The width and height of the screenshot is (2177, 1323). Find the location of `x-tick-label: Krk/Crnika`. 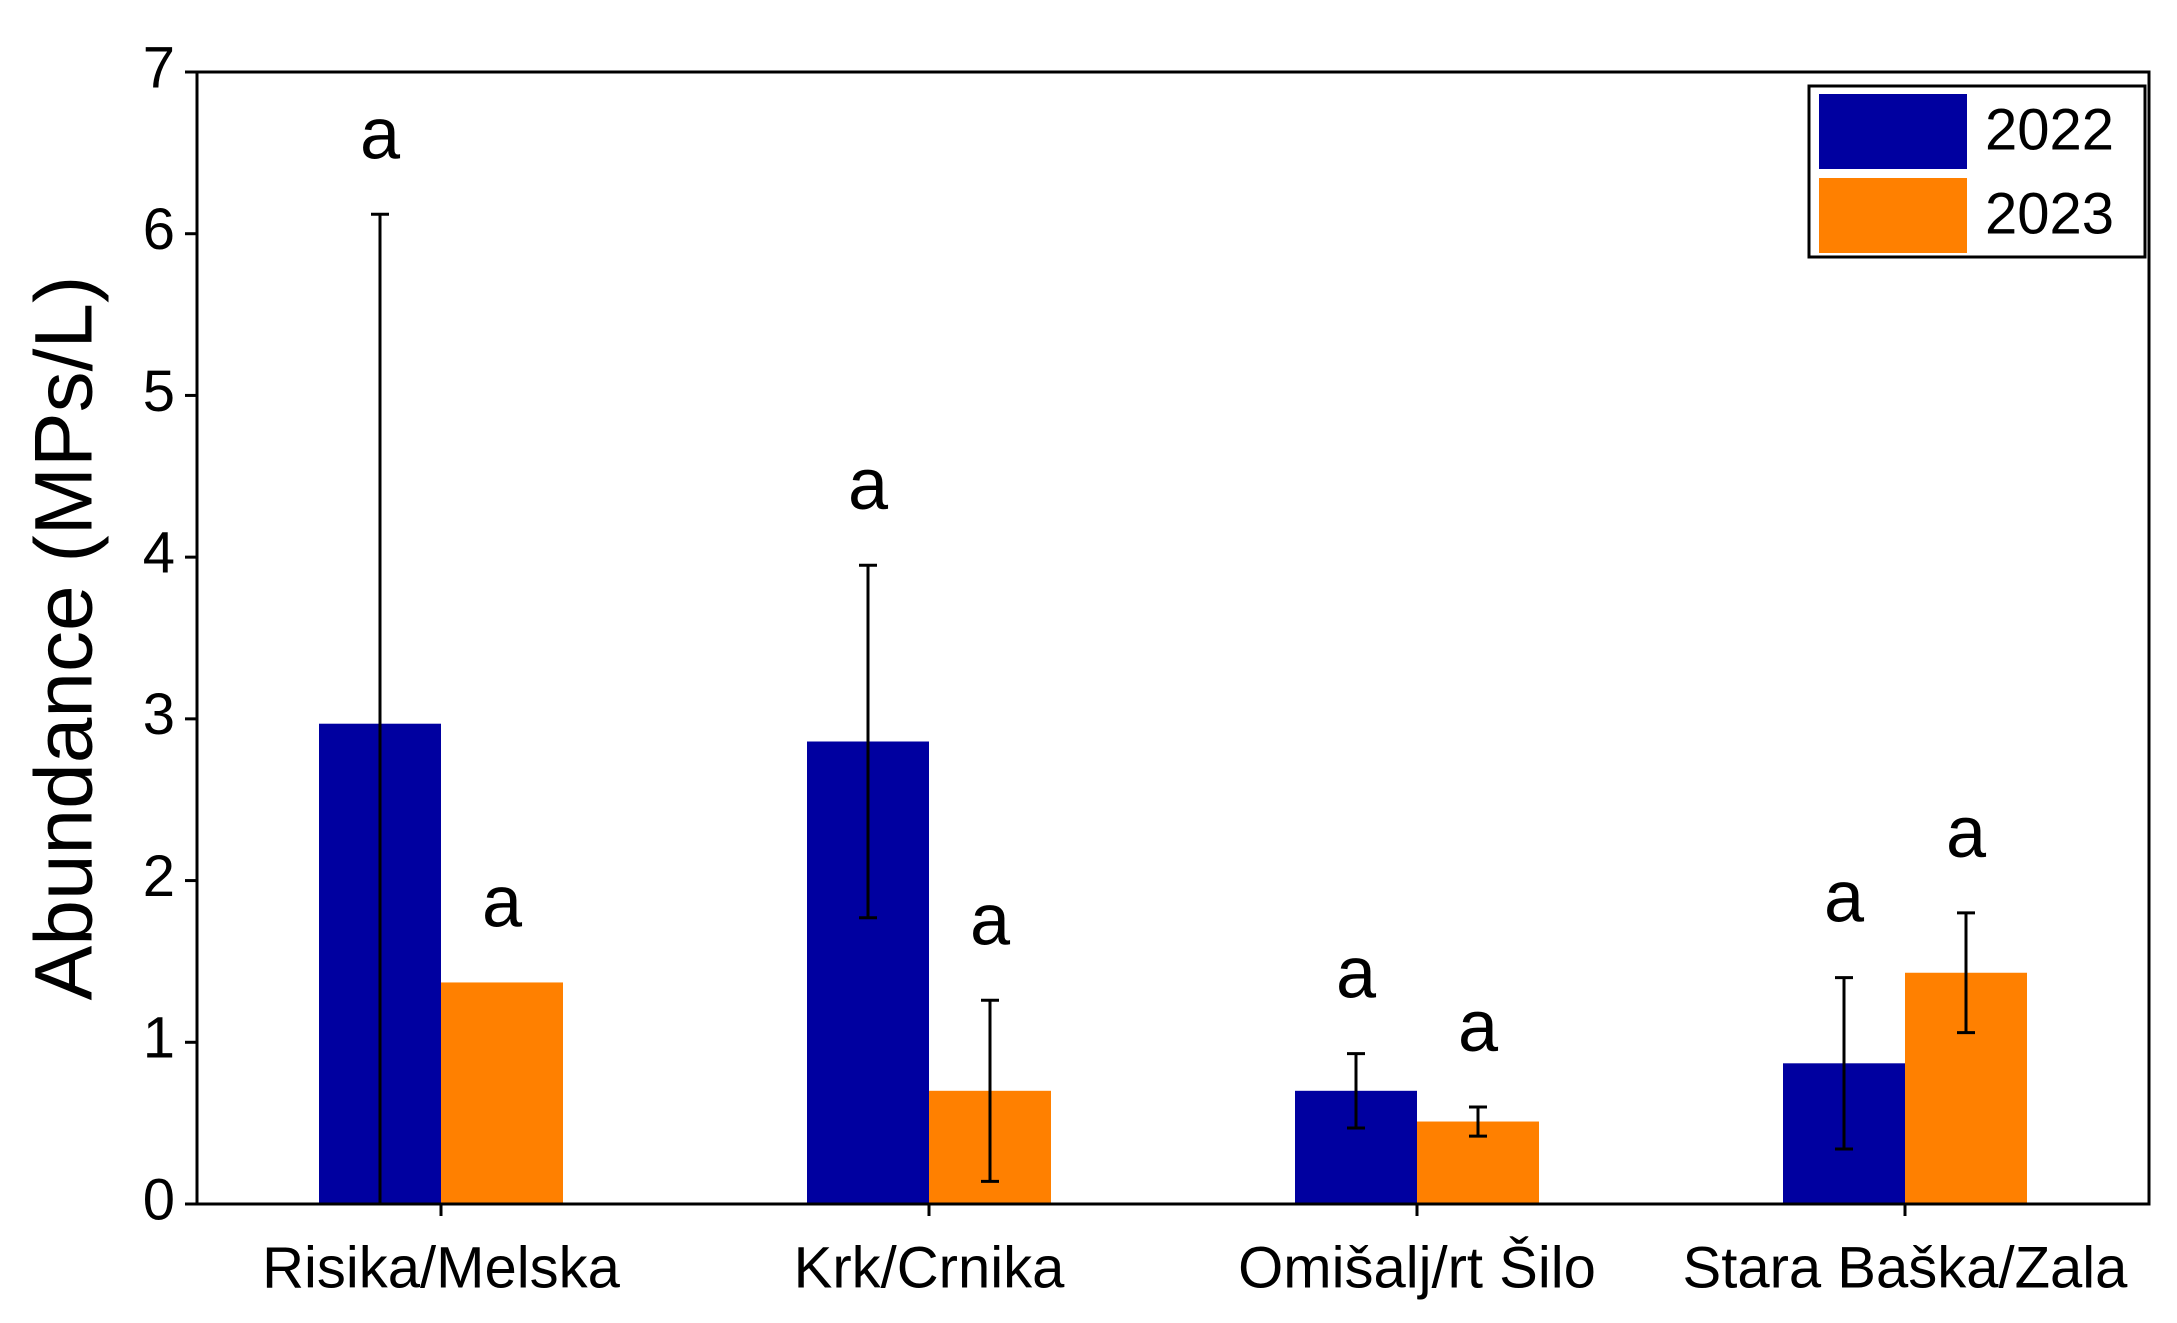

x-tick-label: Krk/Crnika is located at coordinates (929, 1267).